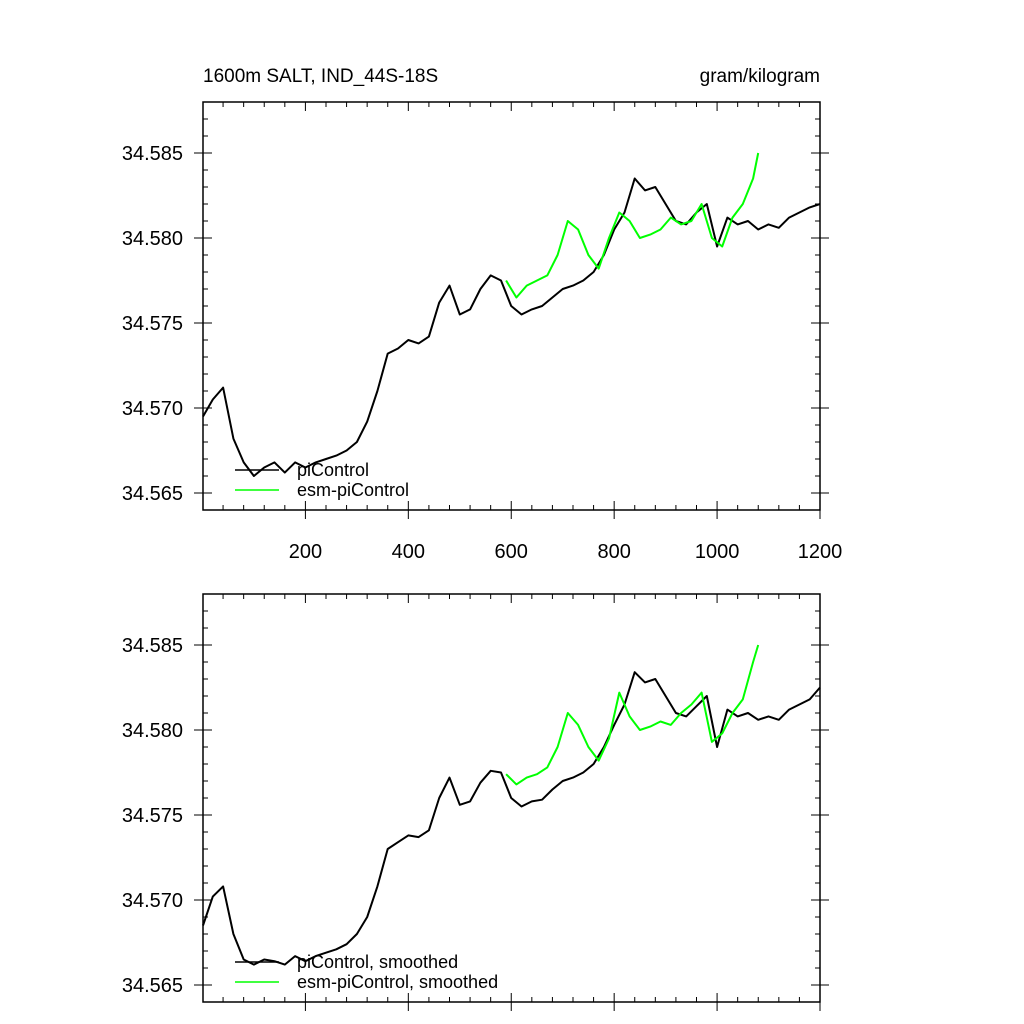 This screenshot has height=1024, width=1024. Describe the element at coordinates (511, 552) in the screenshot. I see `x-tick-label: 600` at that location.